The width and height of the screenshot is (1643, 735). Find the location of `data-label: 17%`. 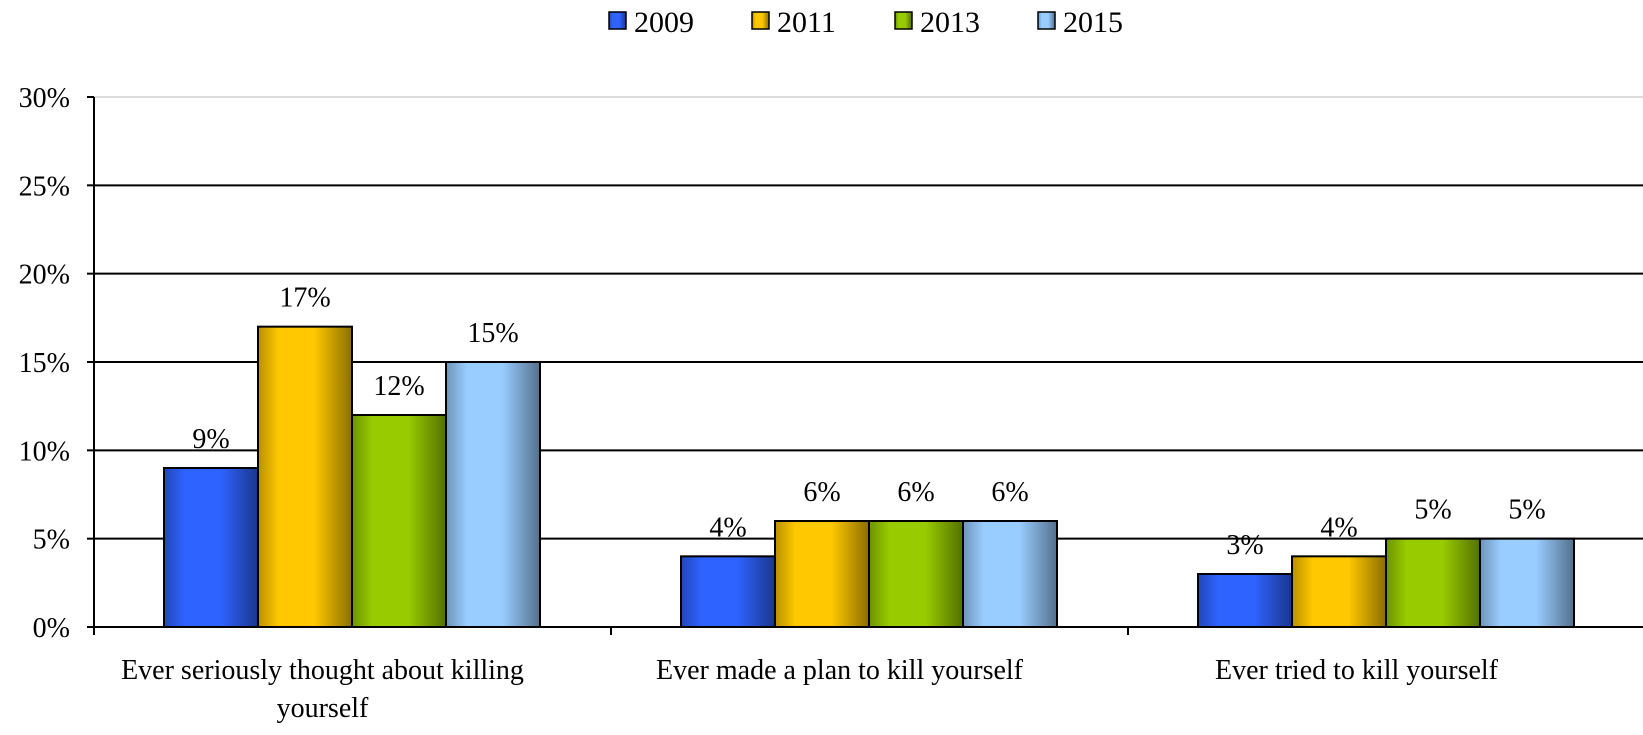

data-label: 17% is located at coordinates (304, 298).